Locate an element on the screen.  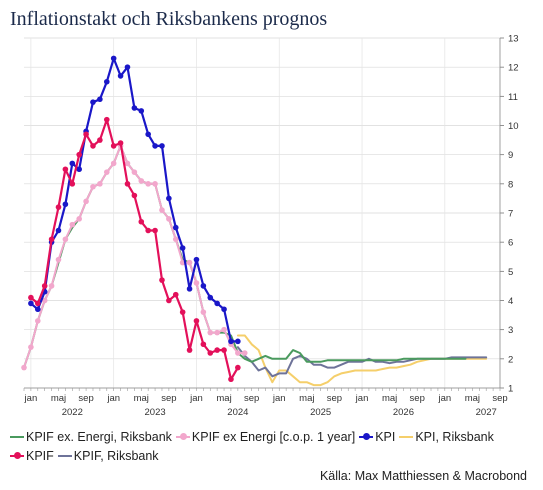
legend-label: KPIF is located at coordinates (40, 456).